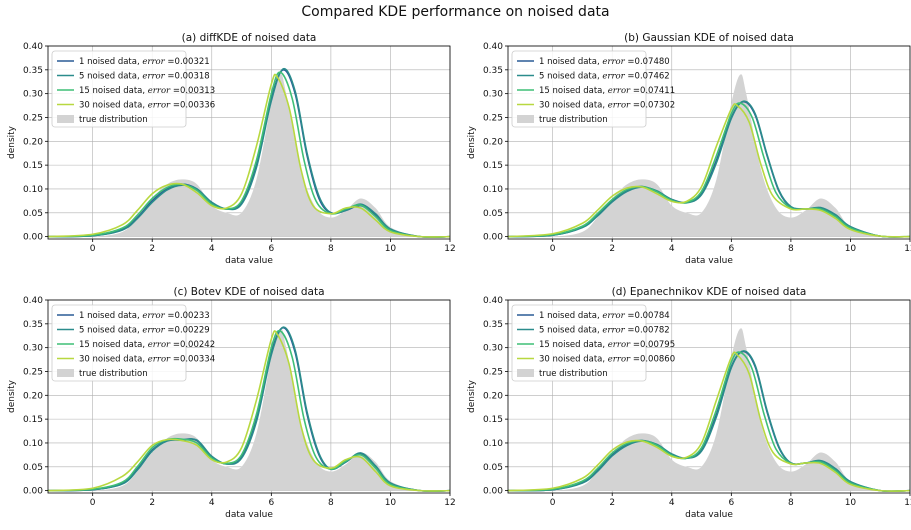  What do you see at coordinates (652, 345) in the screenshot?
I see `legend-error-value: =0.00795` at bounding box center [652, 345].